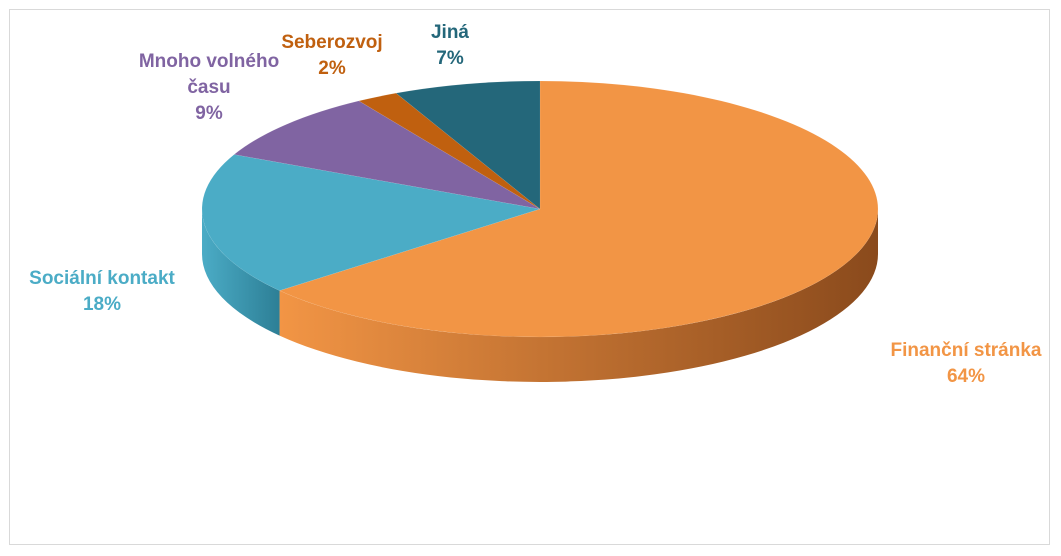  Describe the element at coordinates (331, 55) in the screenshot. I see `data-label-seberozvoj: Seberozvoj 2%` at that location.